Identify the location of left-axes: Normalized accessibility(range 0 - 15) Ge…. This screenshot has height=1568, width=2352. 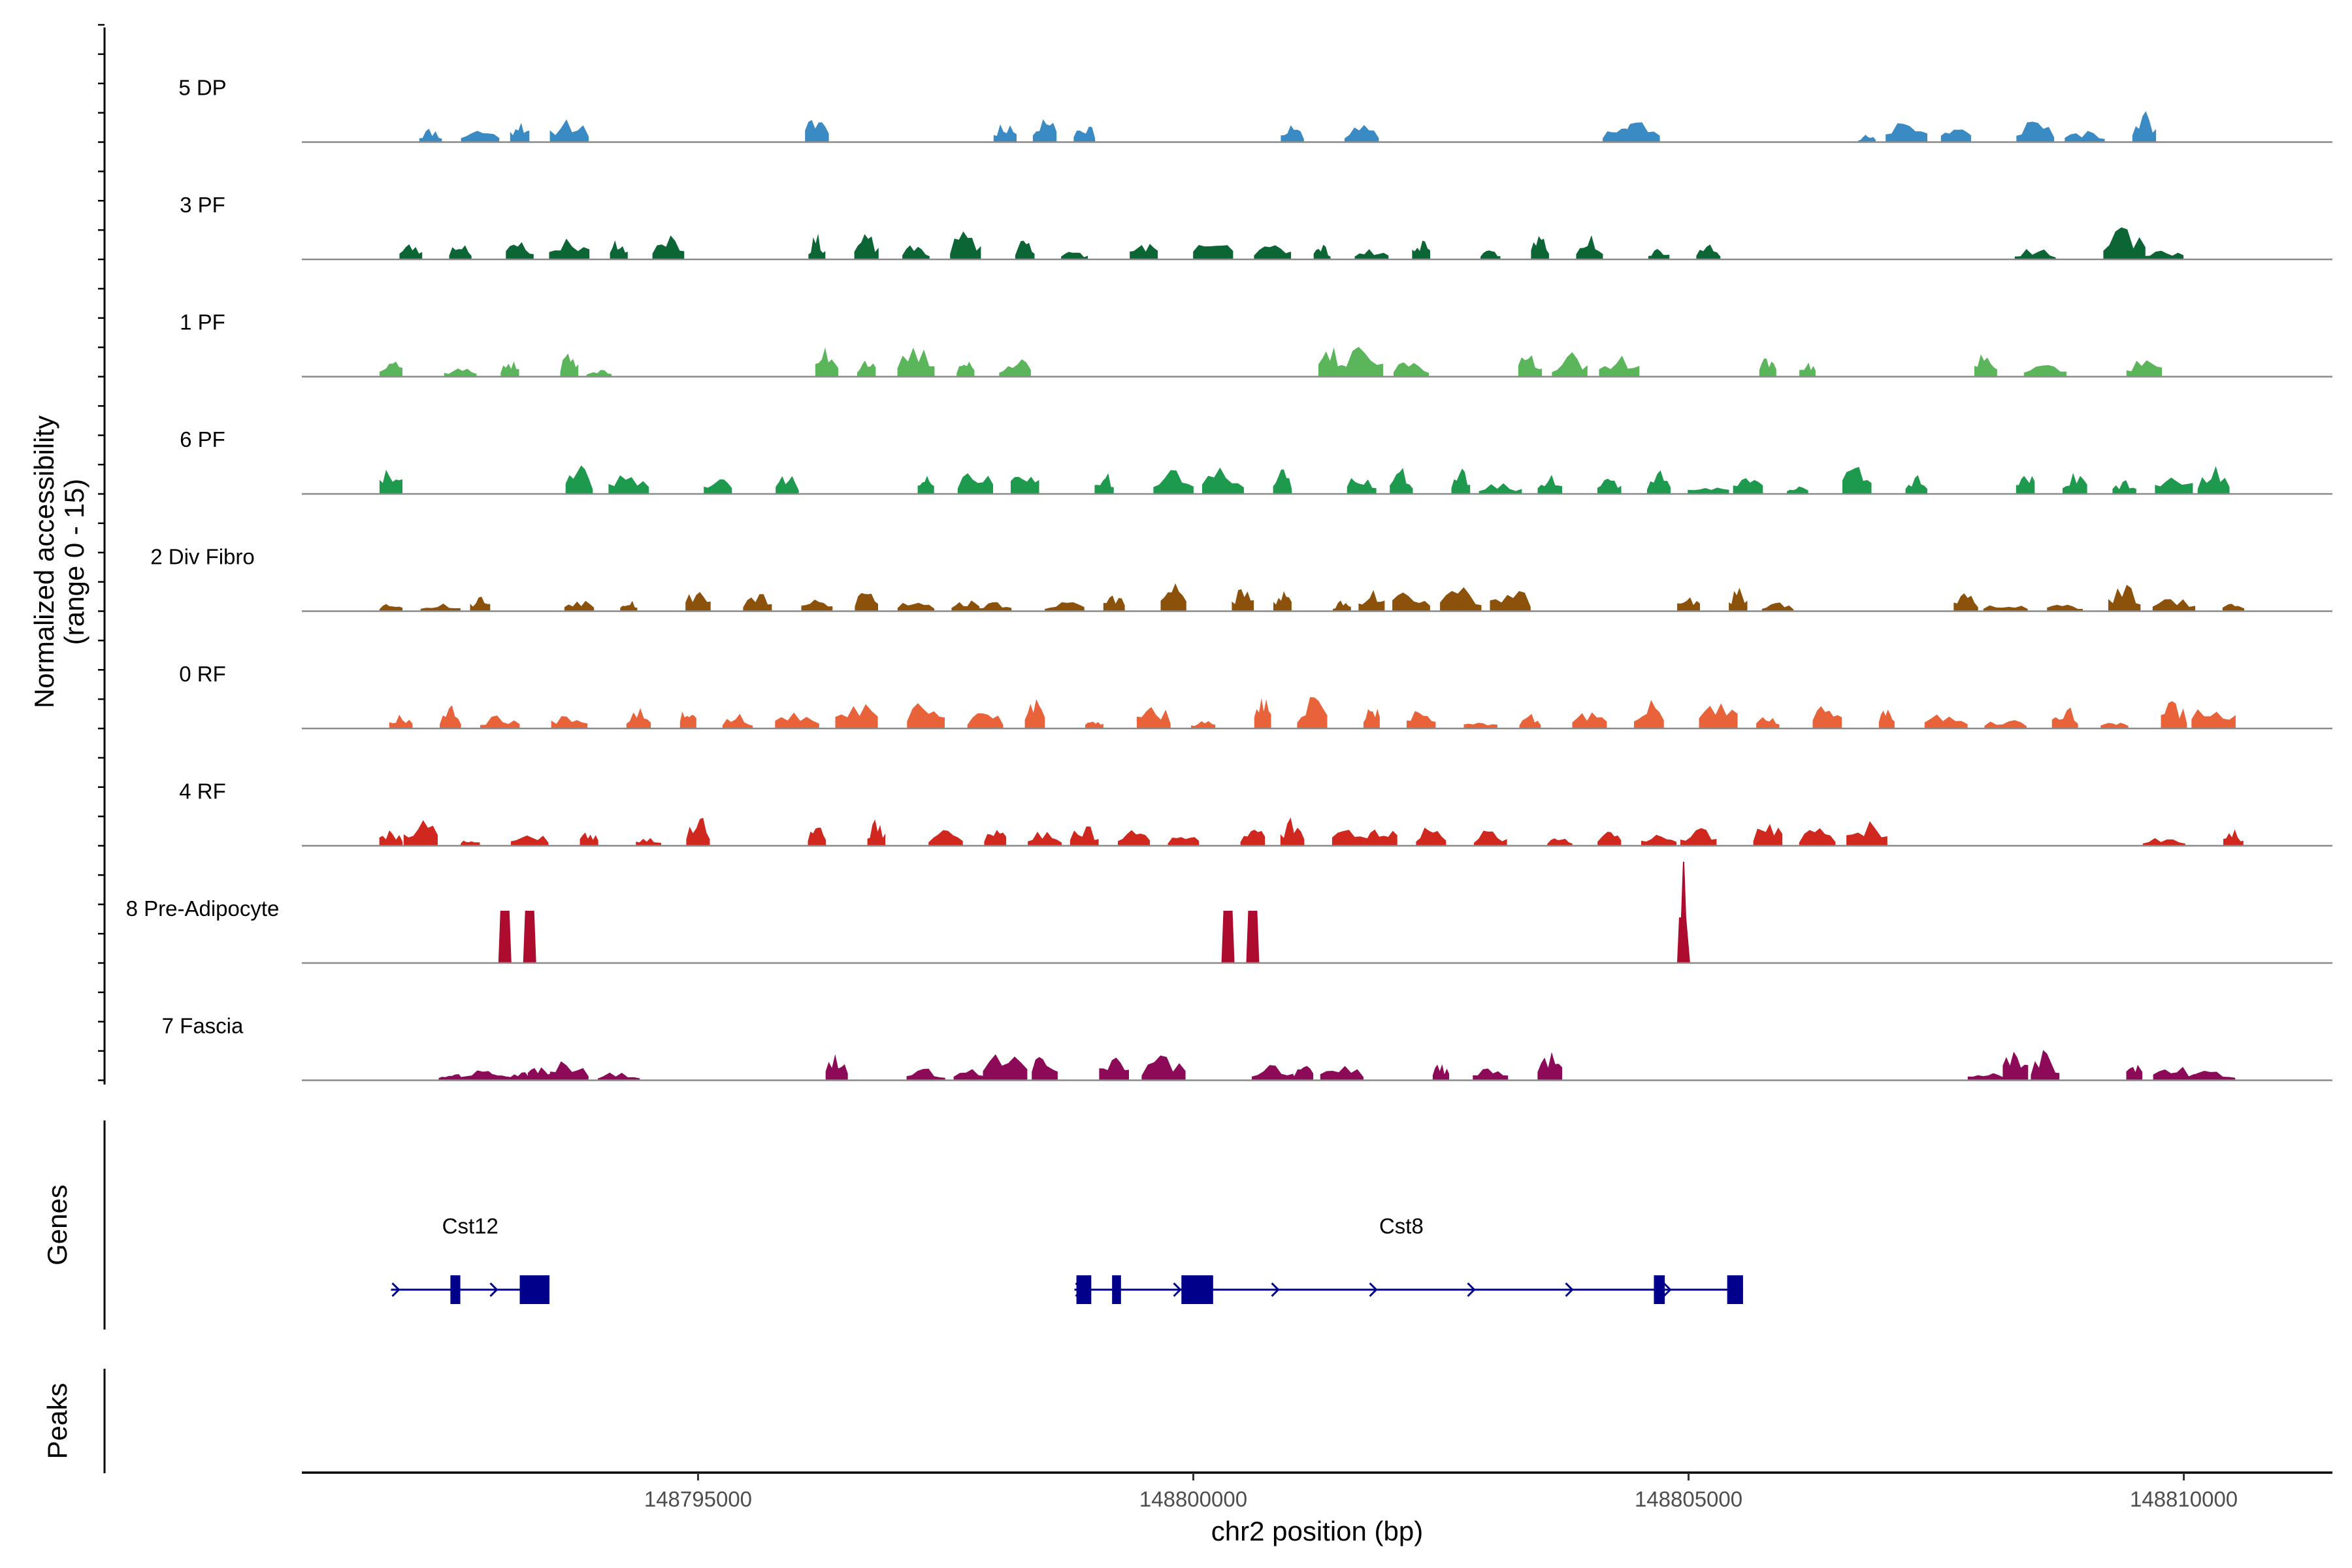
(67, 748).